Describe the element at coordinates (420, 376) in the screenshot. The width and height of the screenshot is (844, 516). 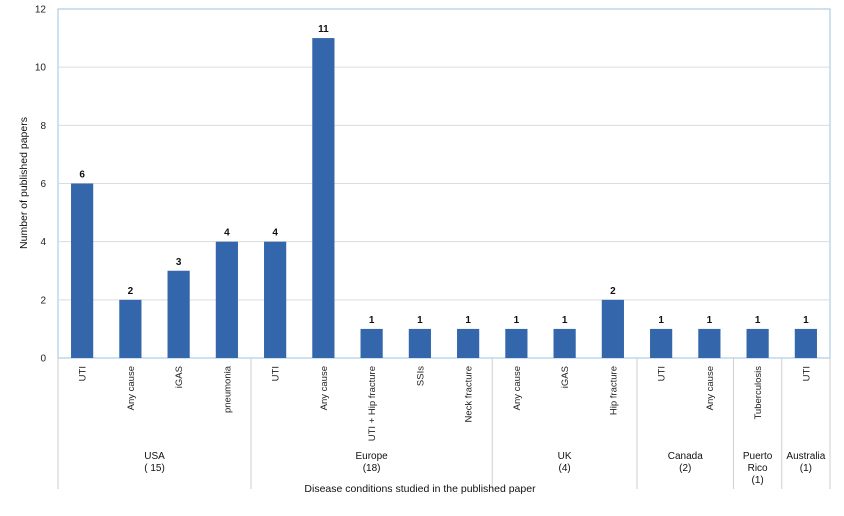
I see `category-label: SSIs` at that location.